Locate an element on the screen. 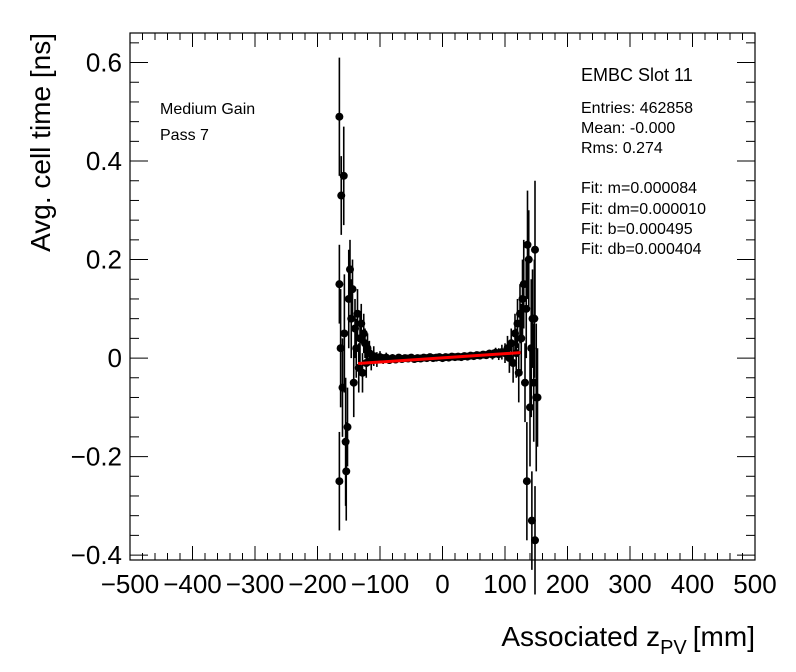 The width and height of the screenshot is (796, 672). x-tick-label: −300 is located at coordinates (255, 584).